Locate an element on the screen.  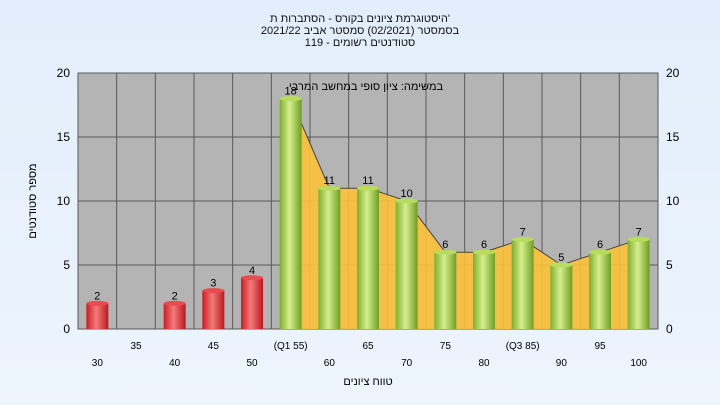
x-tick-label: 65 is located at coordinates (368, 346).